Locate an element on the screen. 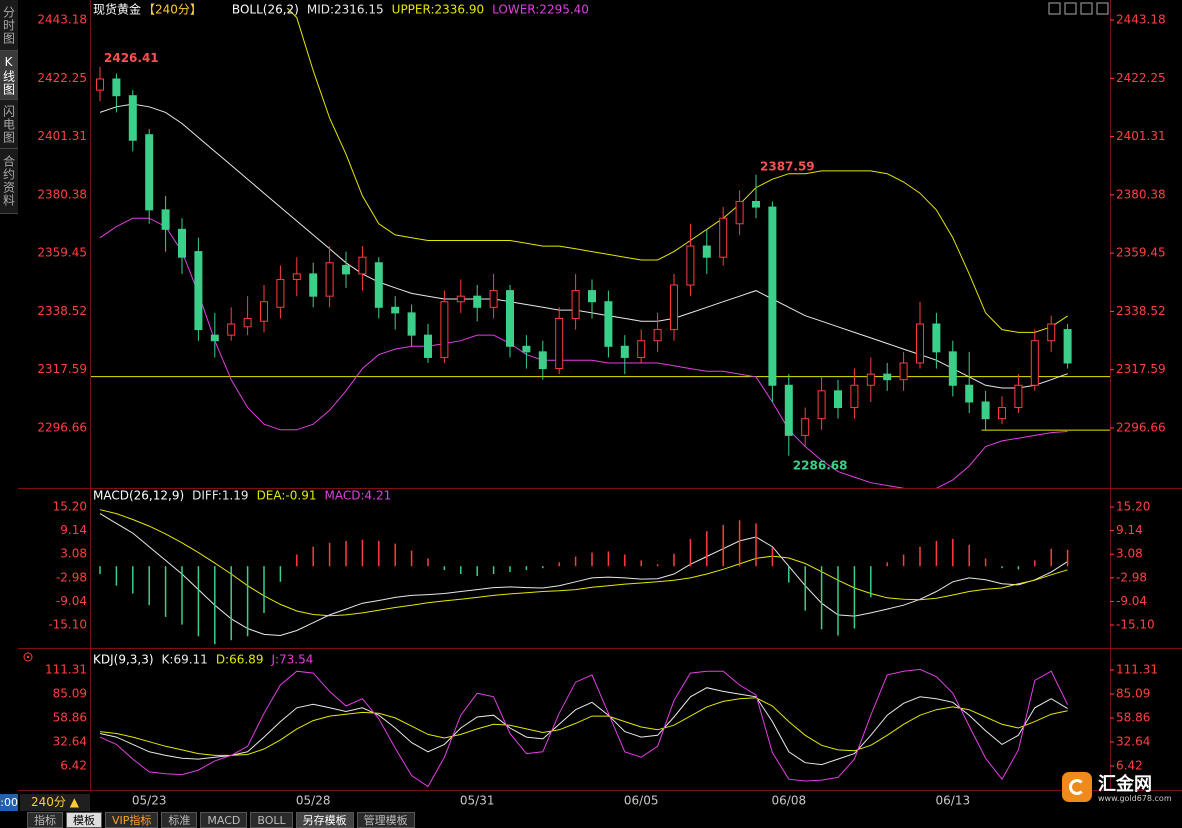  y-tick-label-right: 2401.31 is located at coordinates (1141, 136).